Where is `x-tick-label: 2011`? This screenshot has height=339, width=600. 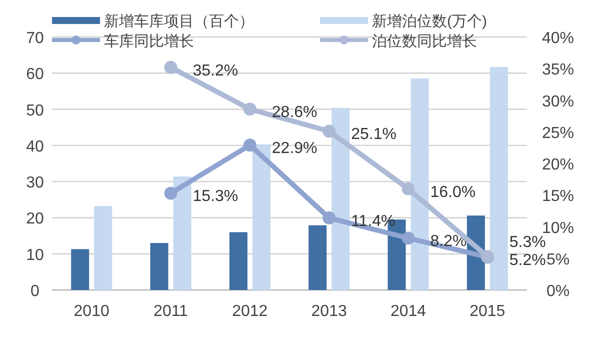
x-tick-label: 2011 is located at coordinates (171, 311).